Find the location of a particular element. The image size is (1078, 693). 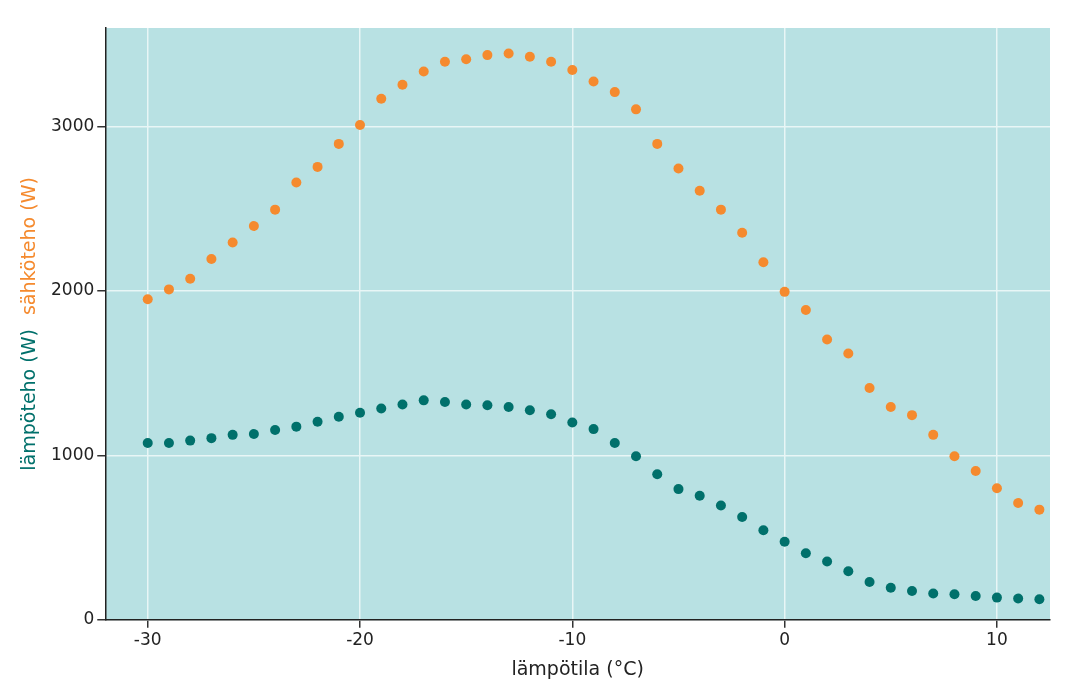

y-tick-label: 0 is located at coordinates (89, 618).